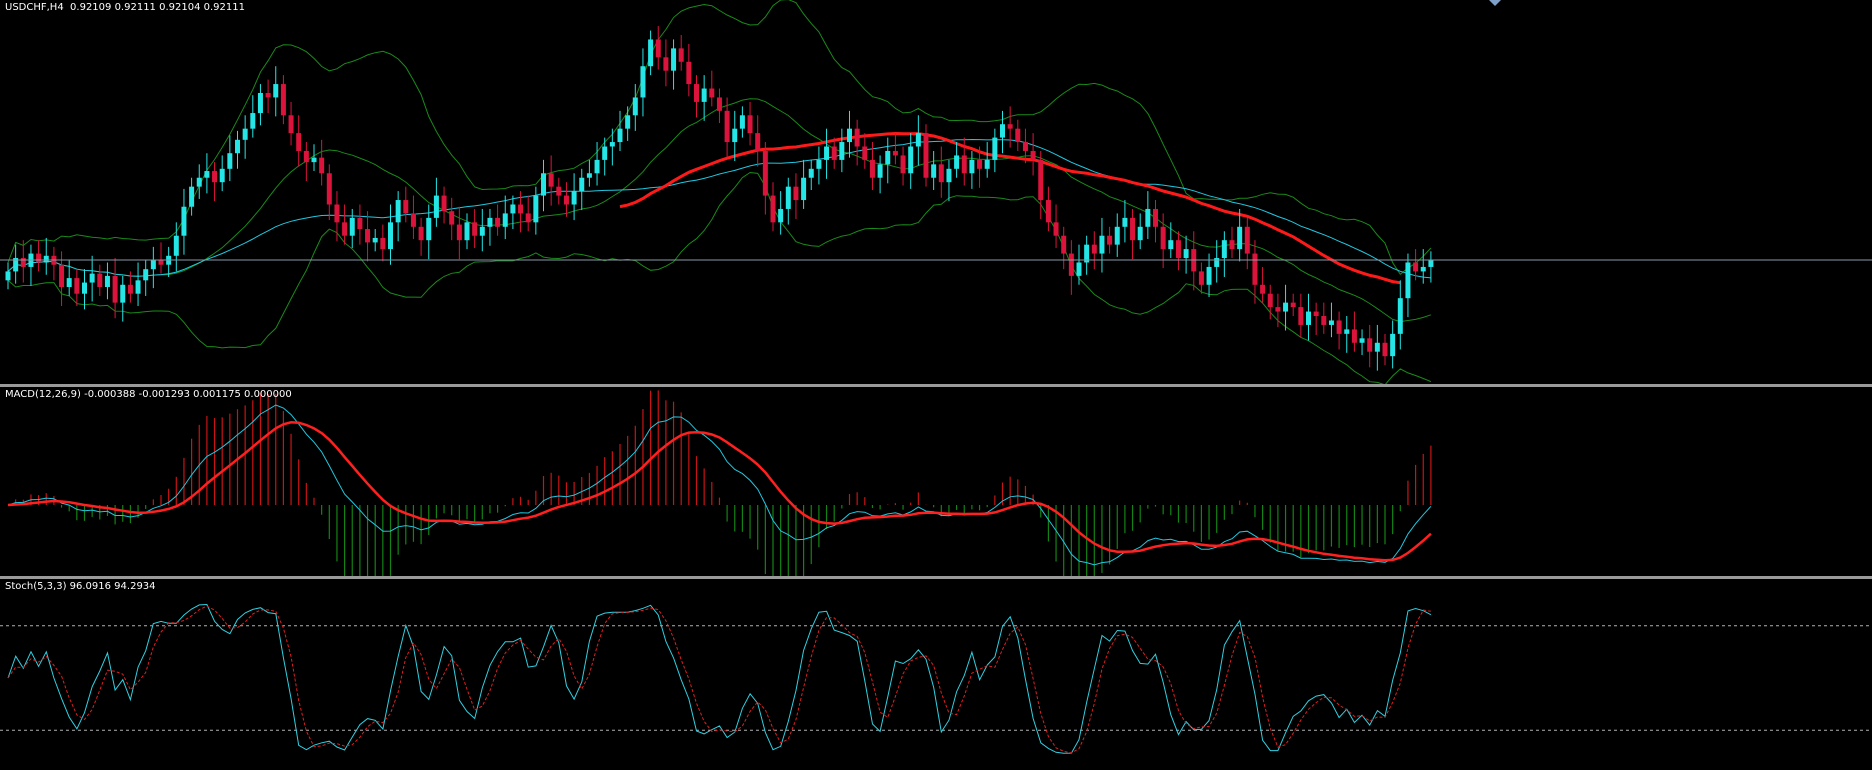 This screenshot has width=1872, height=770. I want to click on stoch-signal-line, so click(719, 679).